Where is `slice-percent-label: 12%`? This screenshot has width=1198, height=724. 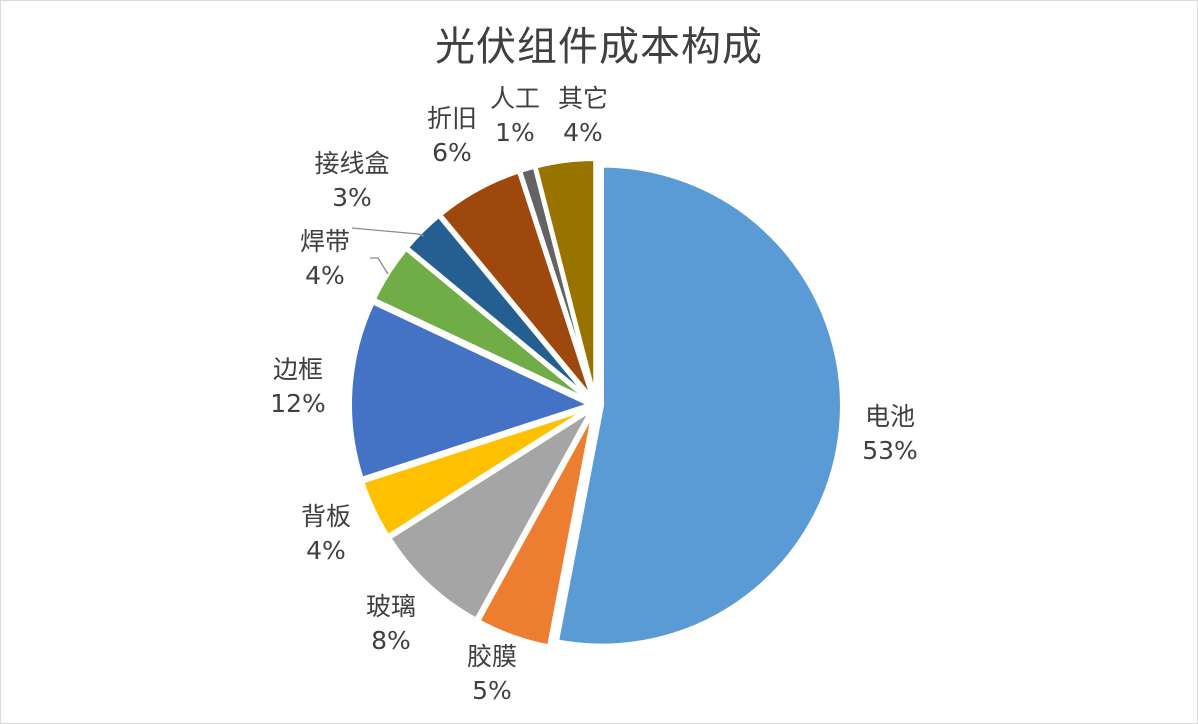
slice-percent-label: 12% is located at coordinates (298, 403).